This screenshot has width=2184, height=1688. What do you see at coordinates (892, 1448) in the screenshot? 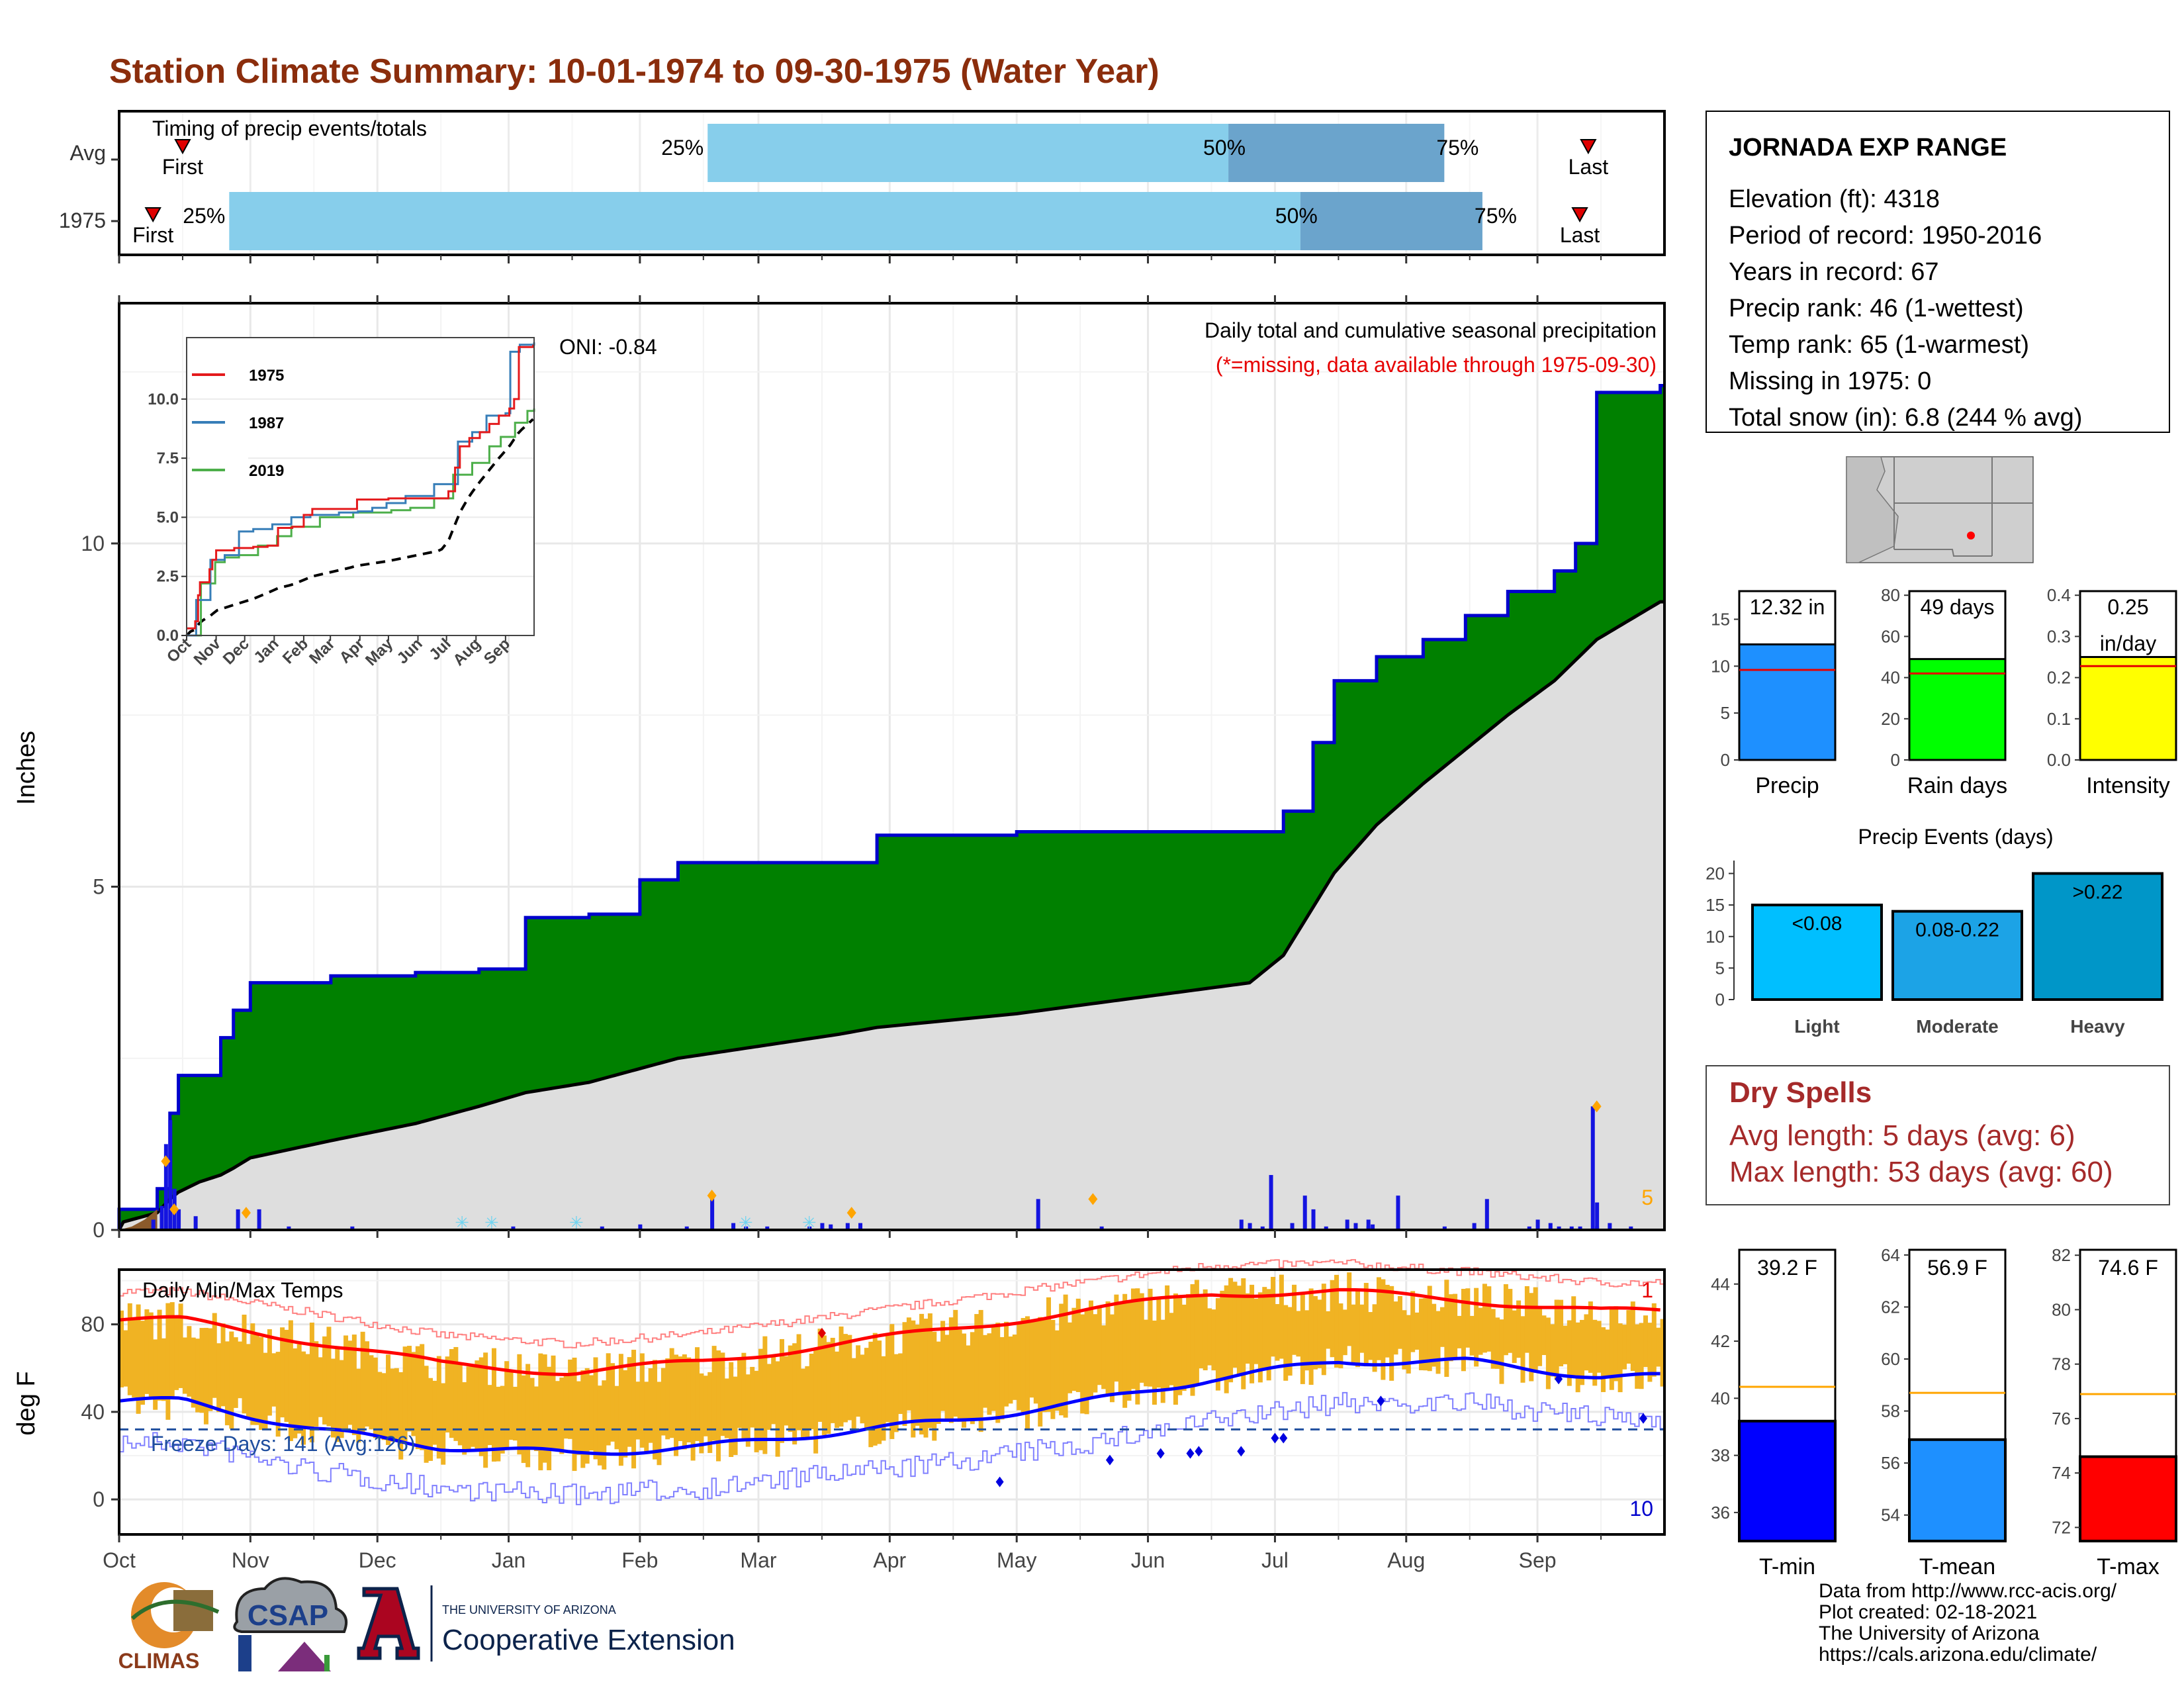
I see `record-min-temp-line` at bounding box center [892, 1448].